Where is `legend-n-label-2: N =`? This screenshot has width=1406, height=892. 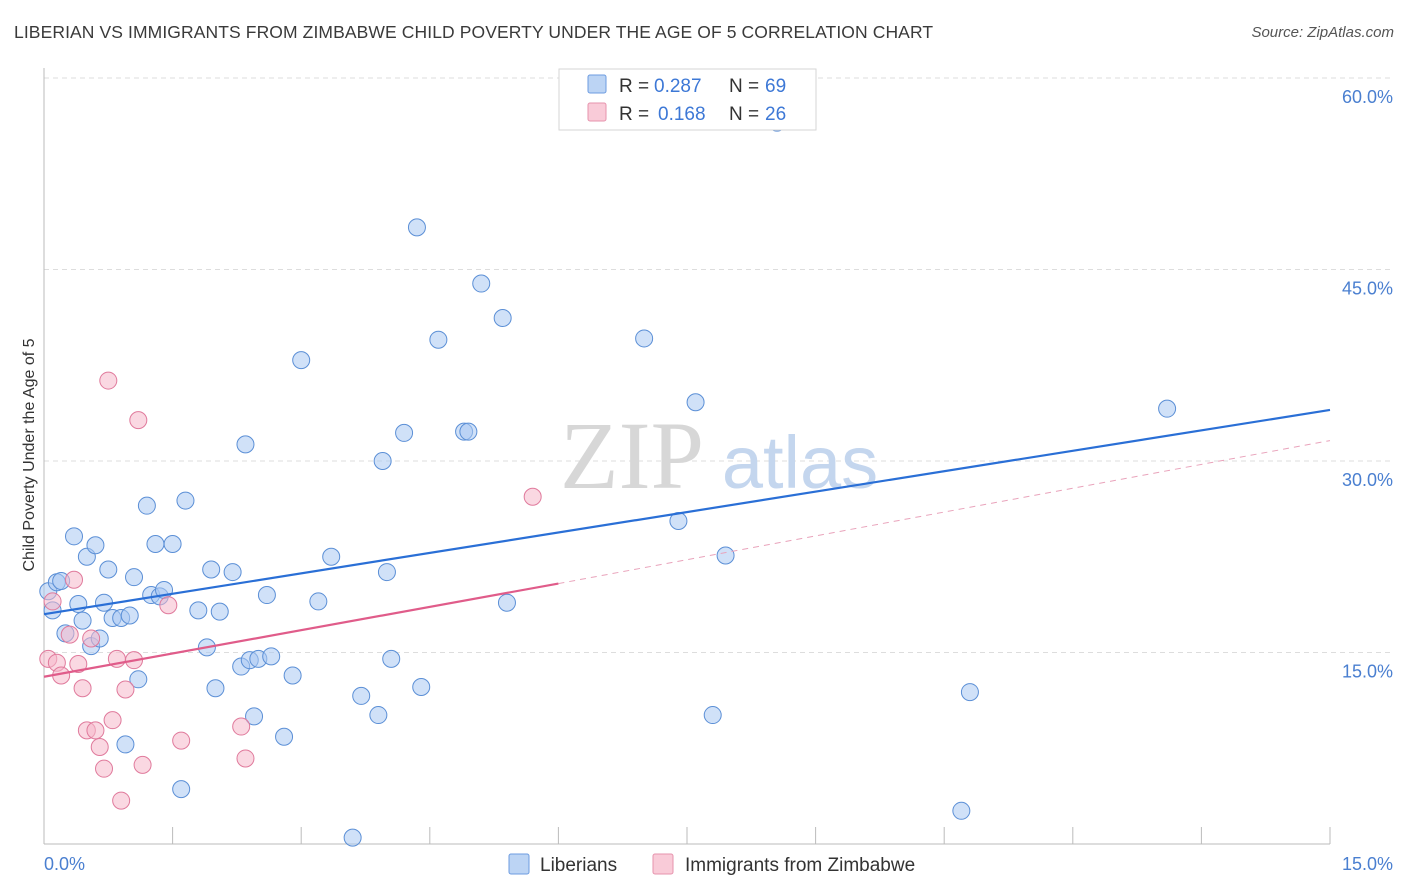 legend-n-label-2: N = is located at coordinates (744, 114).